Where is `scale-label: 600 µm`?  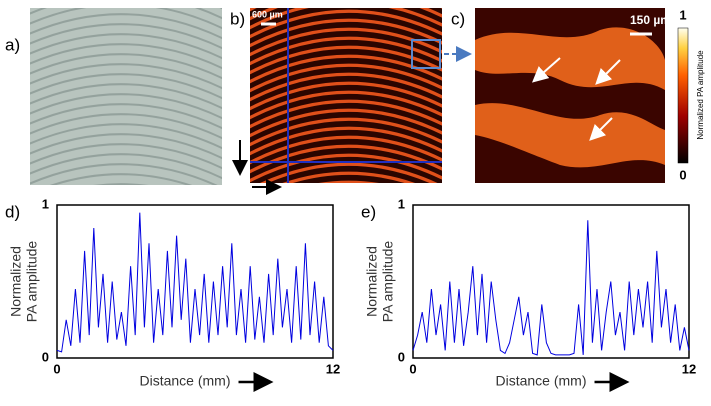 scale-label: 600 µm is located at coordinates (267, 14).